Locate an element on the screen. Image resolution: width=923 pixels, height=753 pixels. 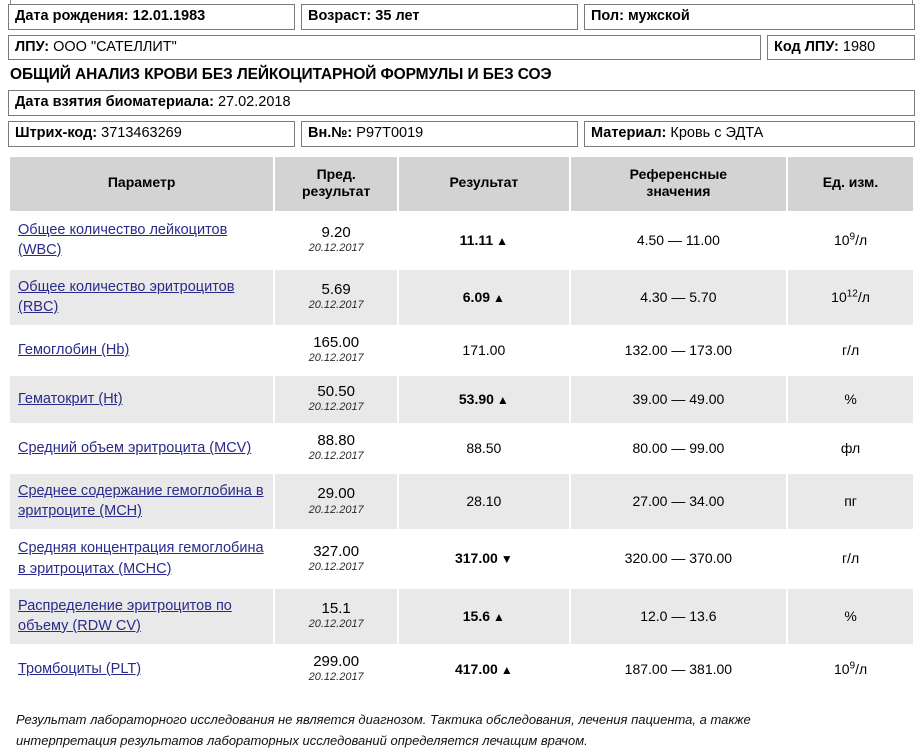
biomaterial-date-row: Дата взятия биоматериала: 27.02.2018 is located at coordinates (461, 103).